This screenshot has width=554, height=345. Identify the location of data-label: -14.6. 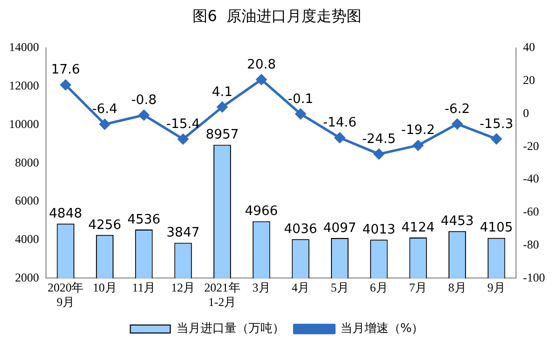
(339, 123).